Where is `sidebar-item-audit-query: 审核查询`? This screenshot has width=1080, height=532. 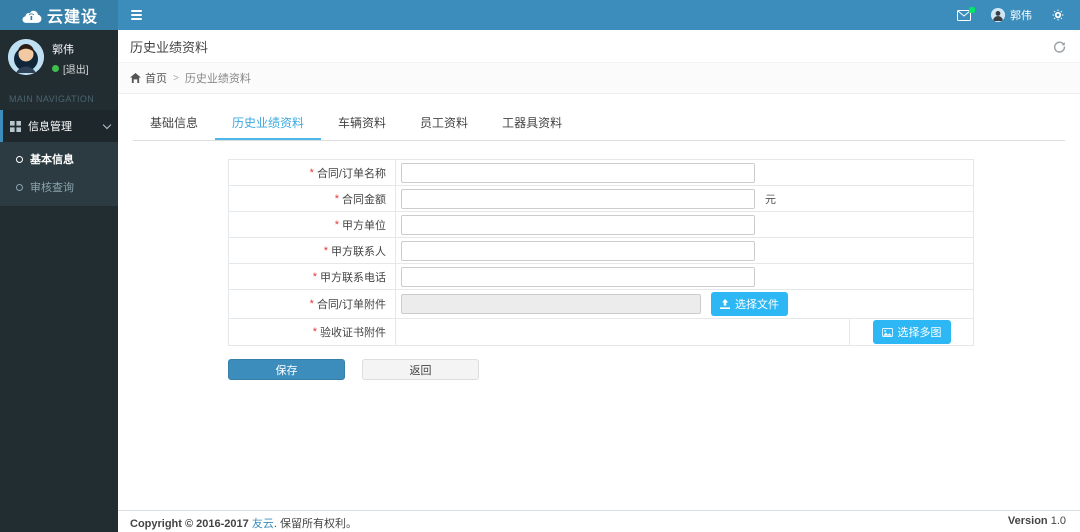
sidebar-item-audit-query: 审核查询 is located at coordinates (59, 187).